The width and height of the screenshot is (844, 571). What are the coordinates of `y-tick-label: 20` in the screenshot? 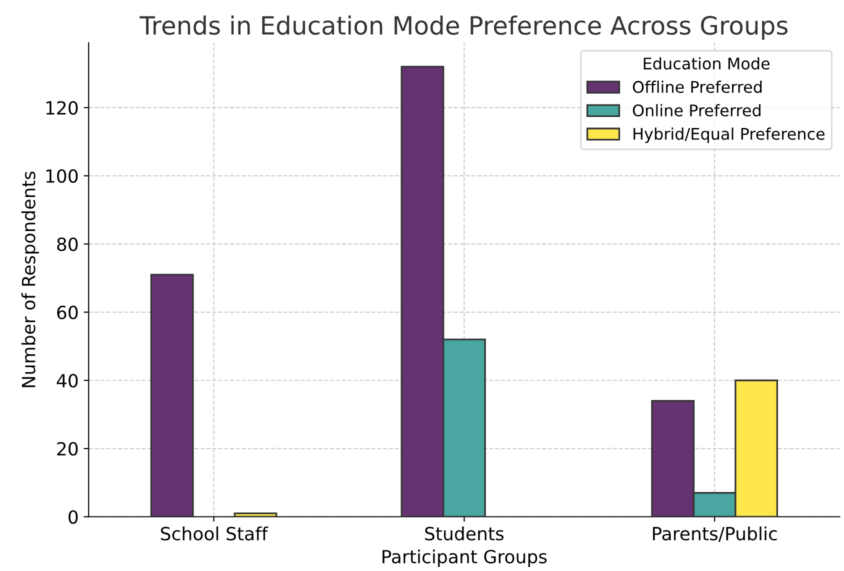 It's located at (67, 449).